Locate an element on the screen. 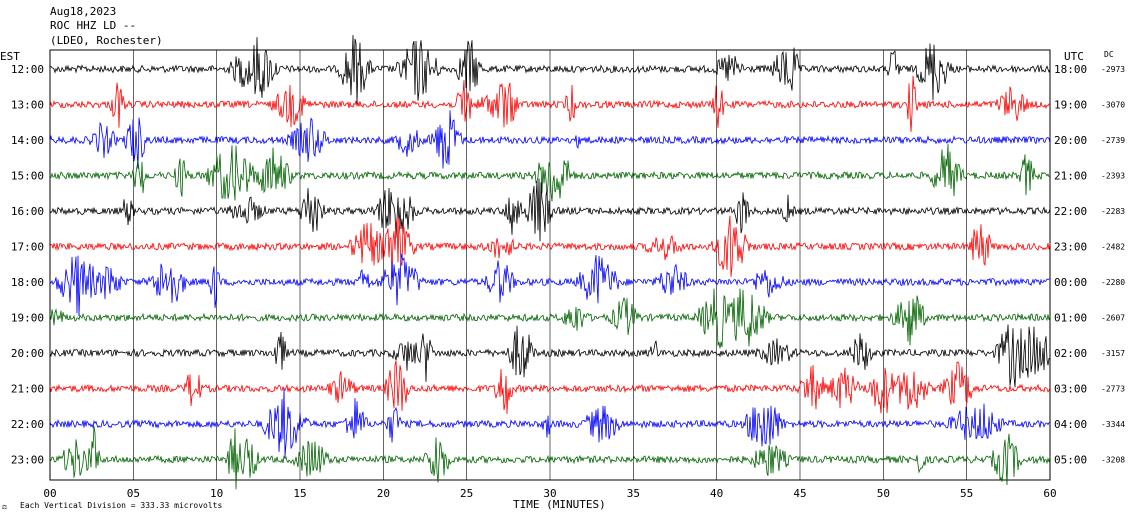 The image size is (1130, 519). est-time-label: 12:00 is located at coordinates (27, 69).